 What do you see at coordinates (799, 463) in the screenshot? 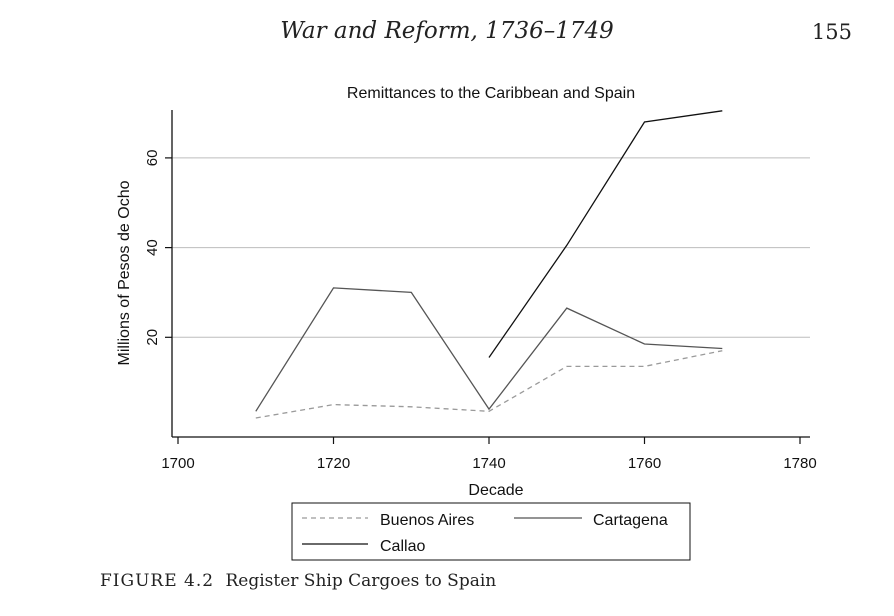
I see `x-tick-label-1780: 1780` at bounding box center [799, 463].